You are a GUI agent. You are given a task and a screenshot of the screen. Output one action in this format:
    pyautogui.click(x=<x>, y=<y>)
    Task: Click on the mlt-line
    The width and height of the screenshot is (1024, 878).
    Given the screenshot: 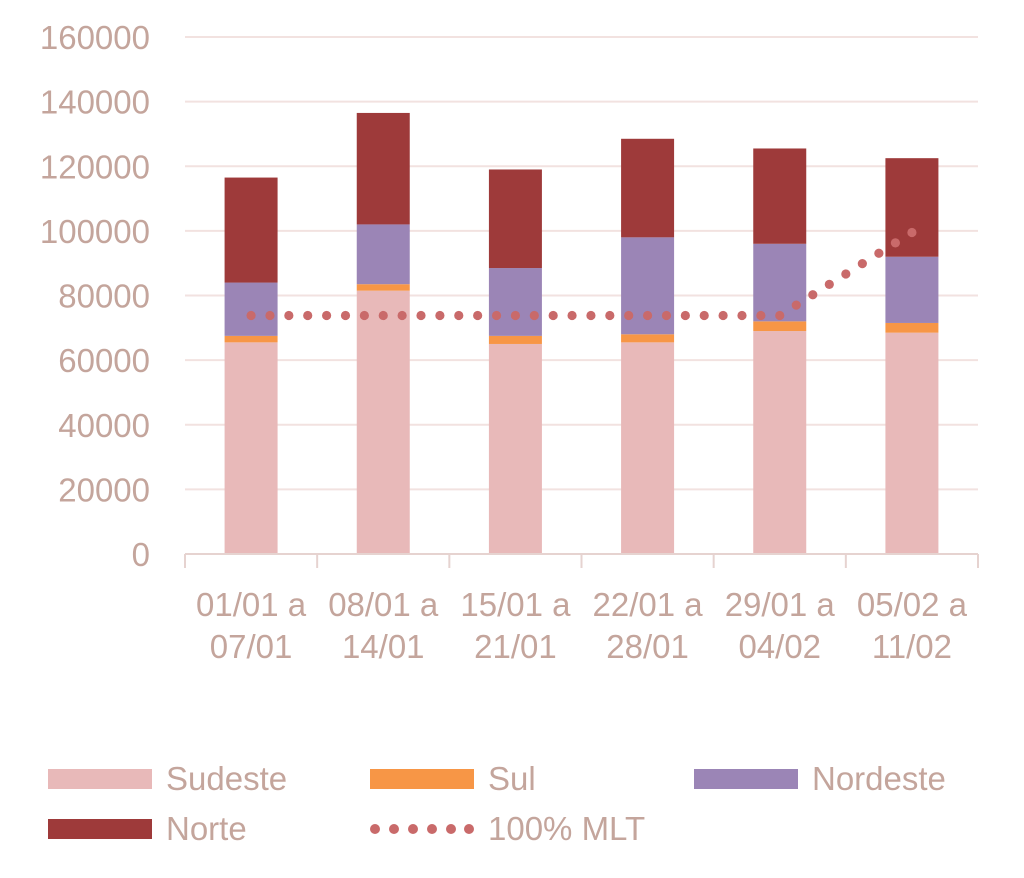 What is the action you would take?
    pyautogui.click(x=581, y=274)
    